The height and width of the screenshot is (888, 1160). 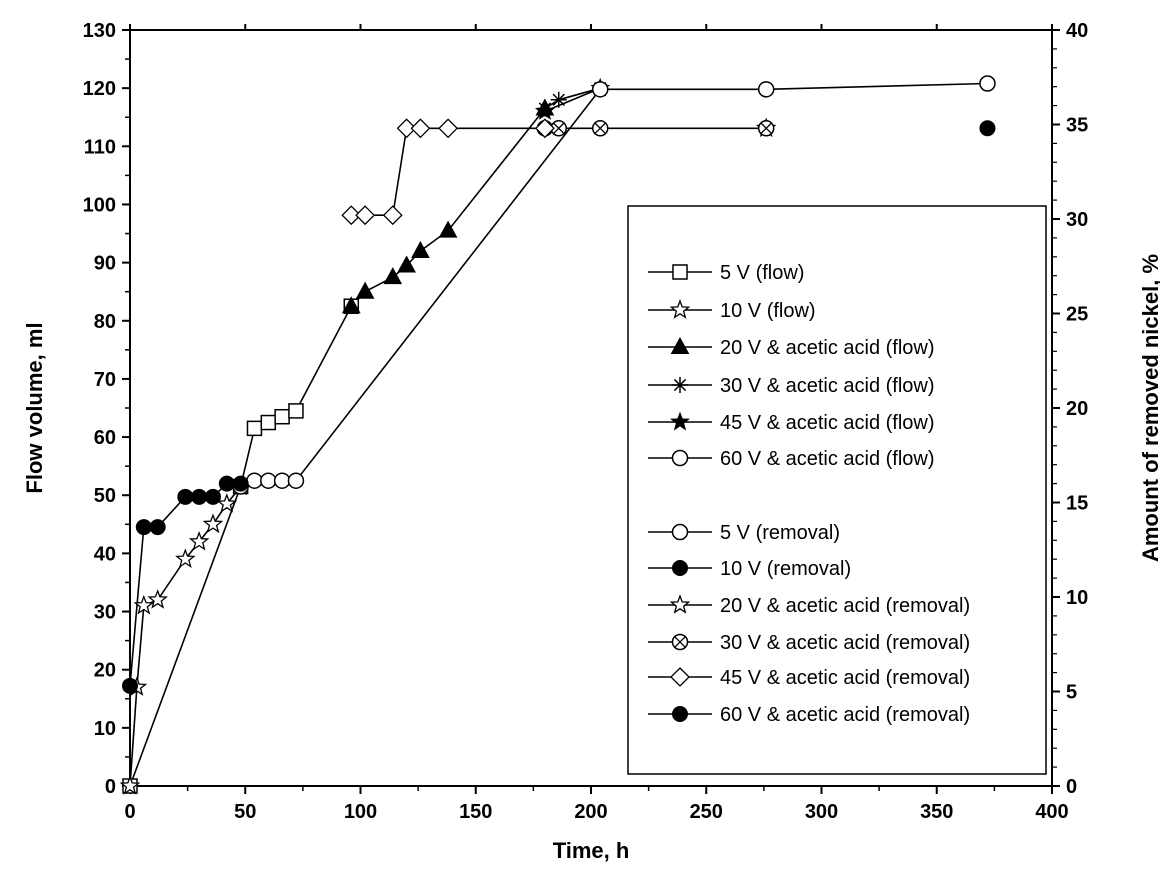 What do you see at coordinates (1071, 787) in the screenshot?
I see `y2-tick-label: 0` at bounding box center [1071, 787].